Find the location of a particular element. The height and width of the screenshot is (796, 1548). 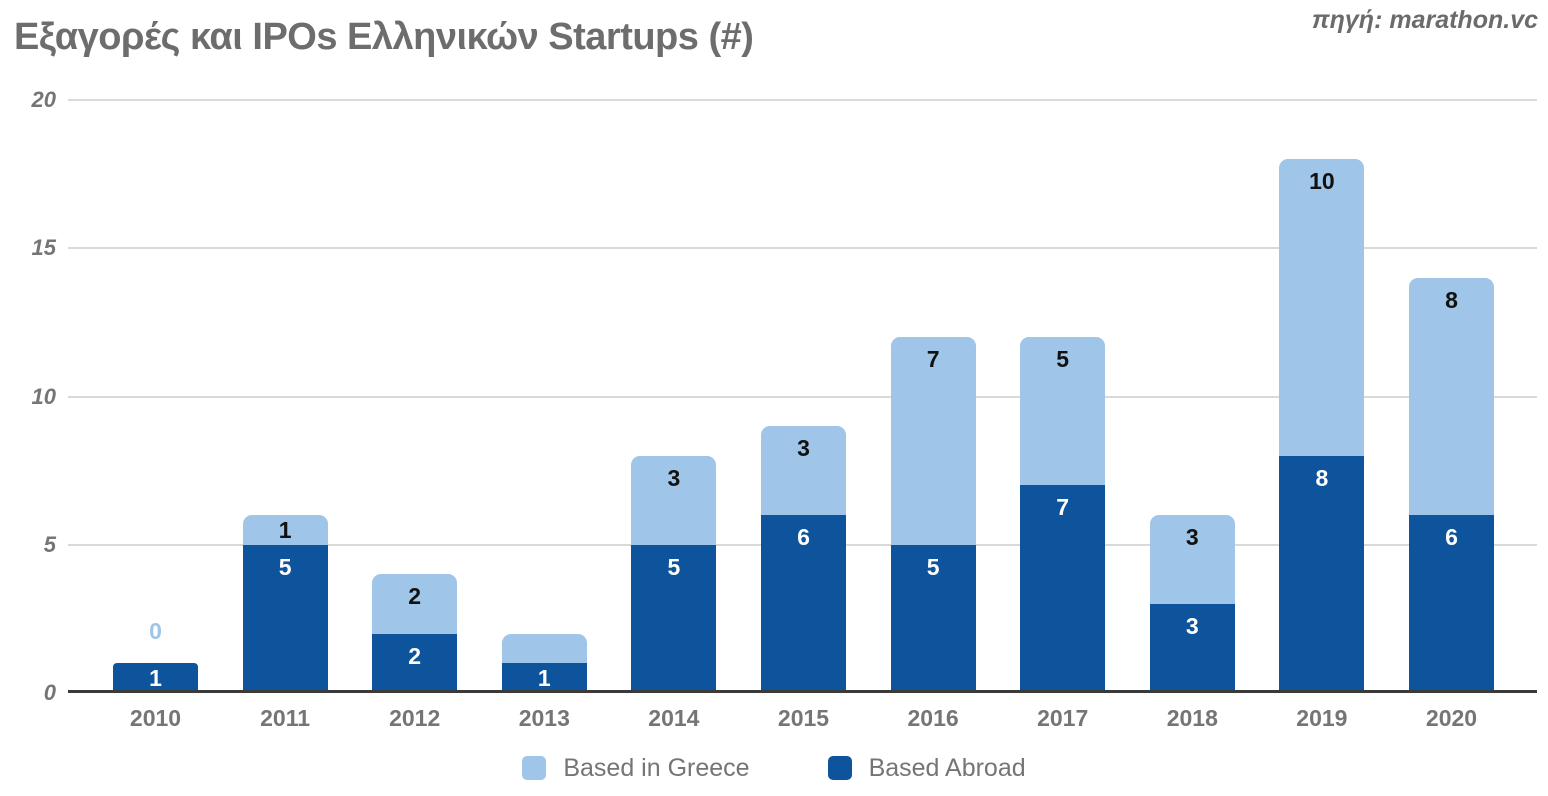

chart-title: Εξαγορές και IPOs Ελληνικών Startups (#) is located at coordinates (384, 37).